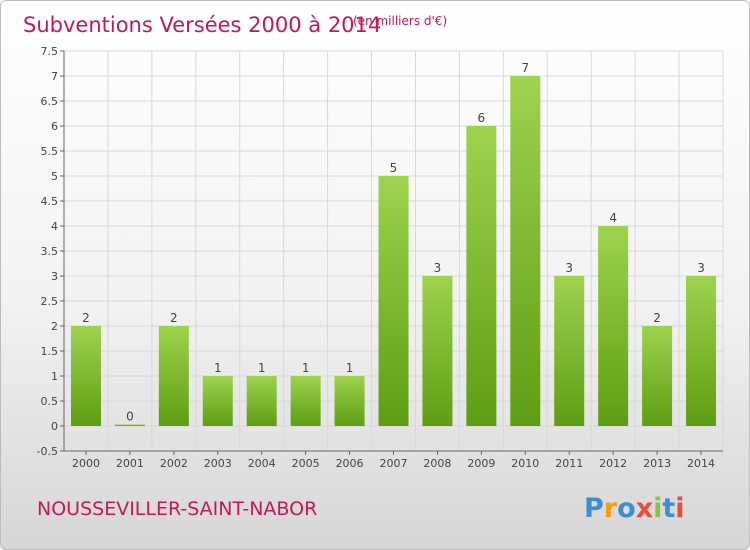  Describe the element at coordinates (202, 25) in the screenshot. I see `chart-title: Subventions Versées 2000 à 2014` at that location.